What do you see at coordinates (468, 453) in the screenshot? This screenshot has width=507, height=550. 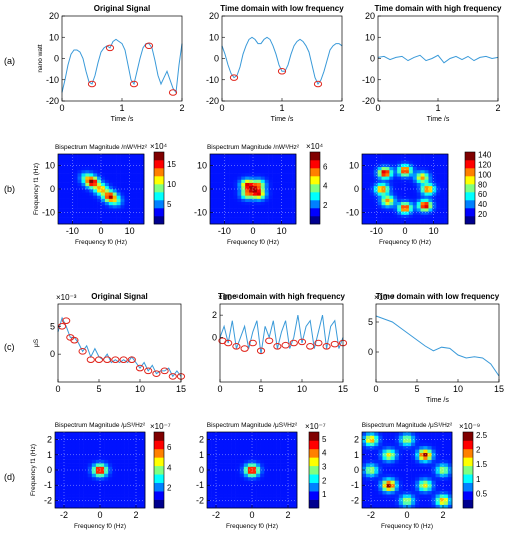 I see `d3-colorbar-segment` at bounding box center [468, 453].